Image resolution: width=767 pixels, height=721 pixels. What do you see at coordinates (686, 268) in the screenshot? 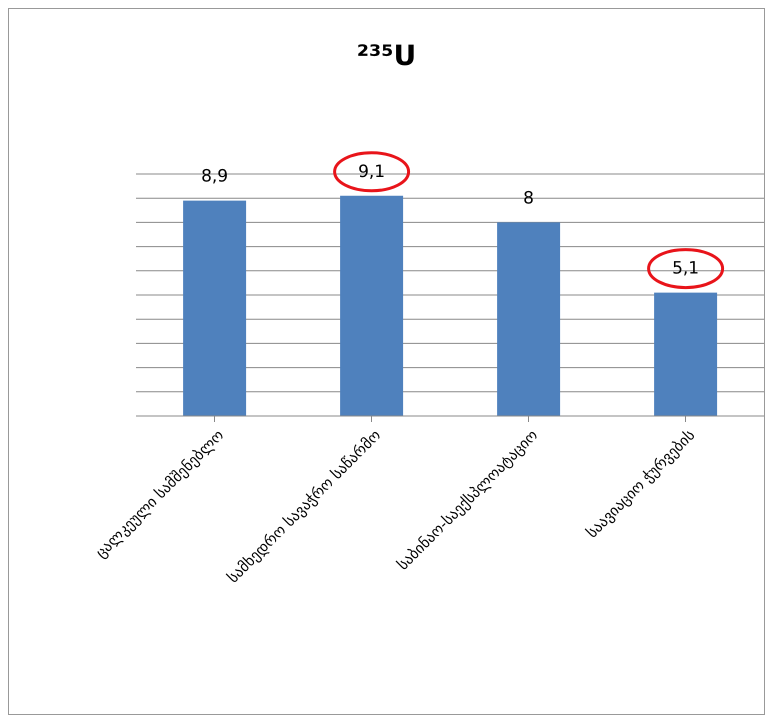
I see `data-label: 5,1` at bounding box center [686, 268].